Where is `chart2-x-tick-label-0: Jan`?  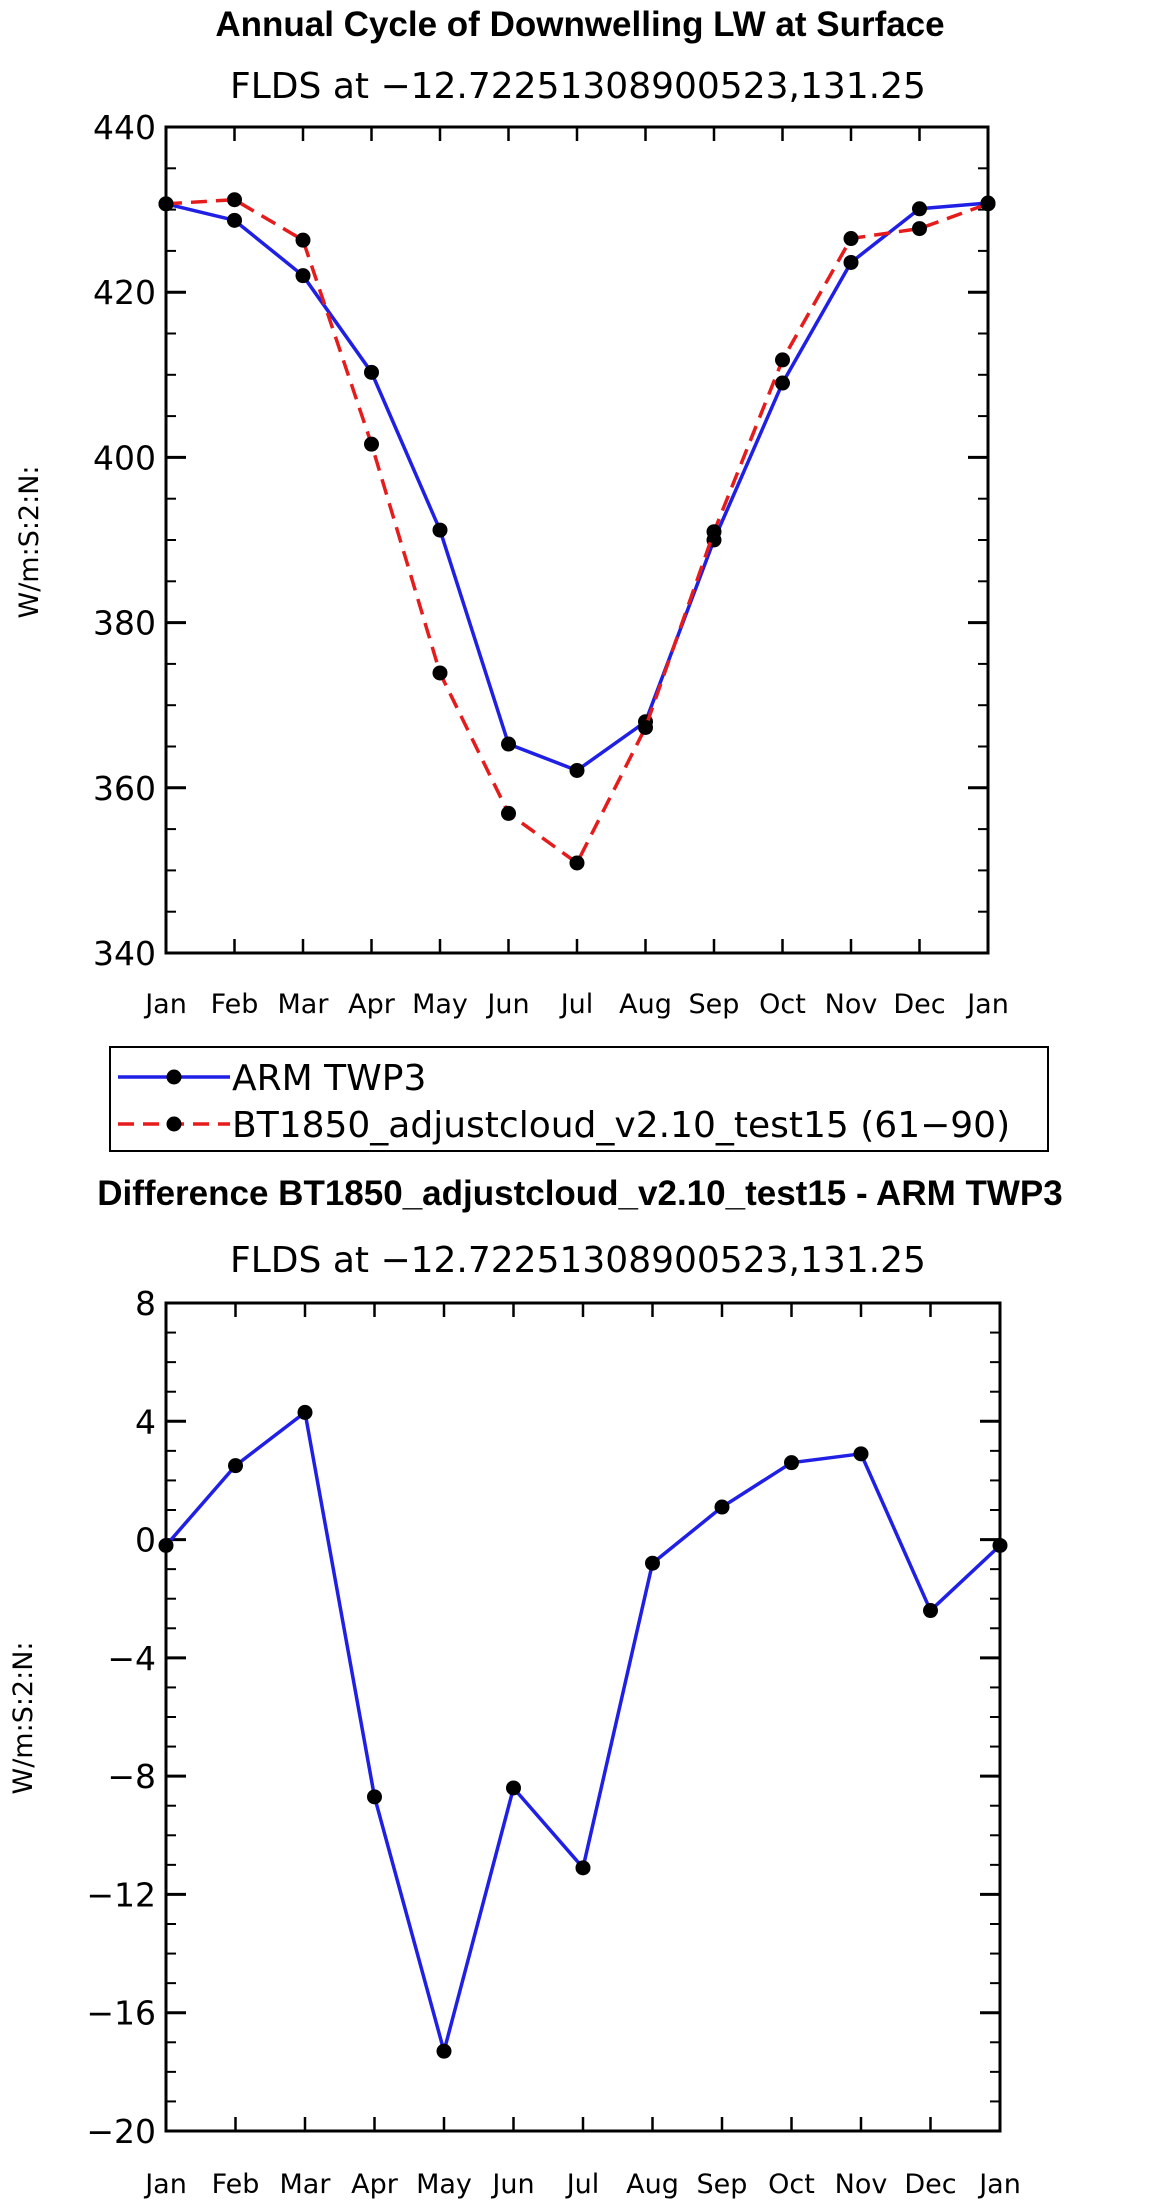
chart2-x-tick-label-0: Jan is located at coordinates (165, 2184).